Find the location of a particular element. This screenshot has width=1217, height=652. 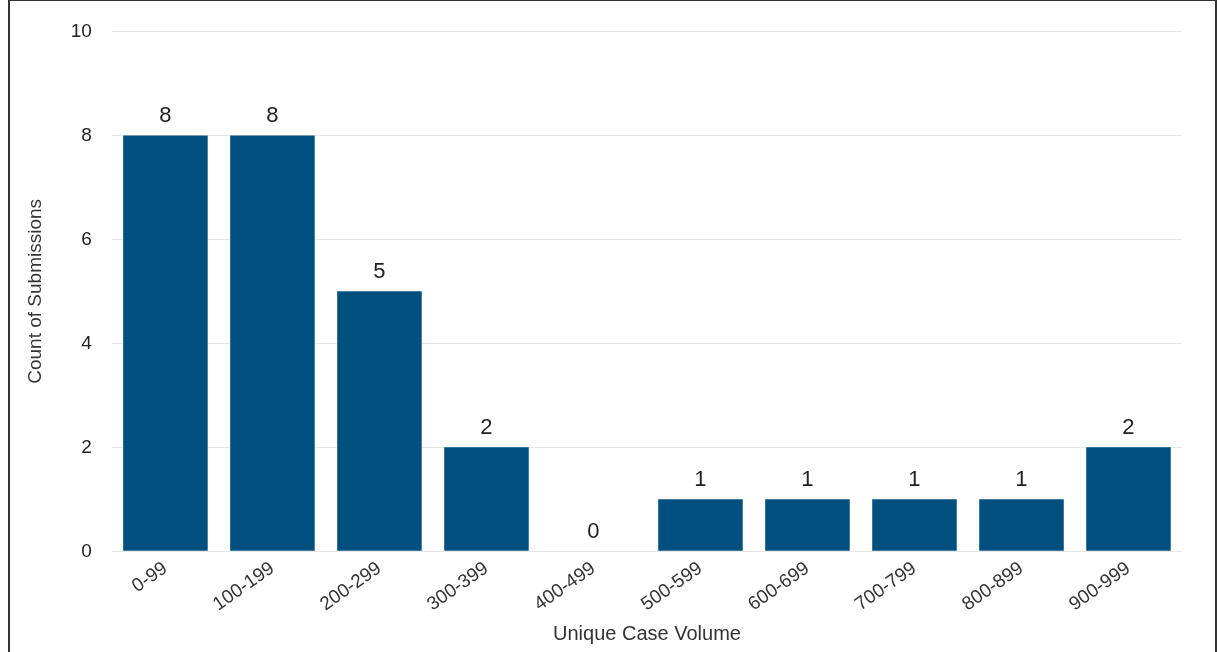

x-tick-label: 0-99 is located at coordinates (149, 577).